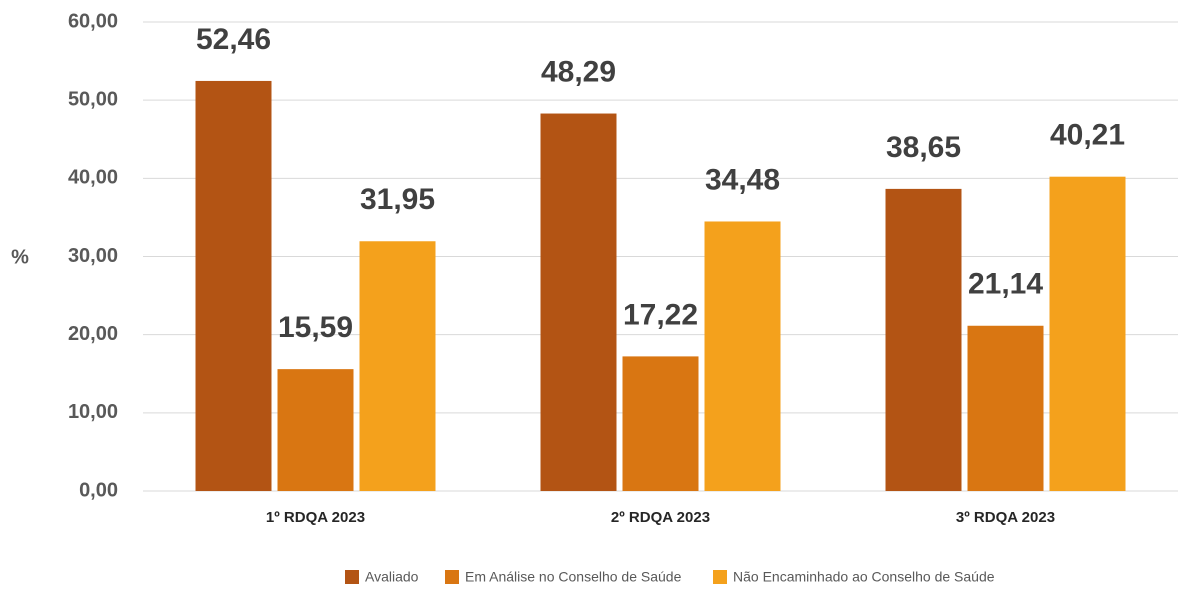 Image resolution: width=1178 pixels, height=590 pixels. Describe the element at coordinates (392, 577) in the screenshot. I see `legend-label: Avaliado` at that location.